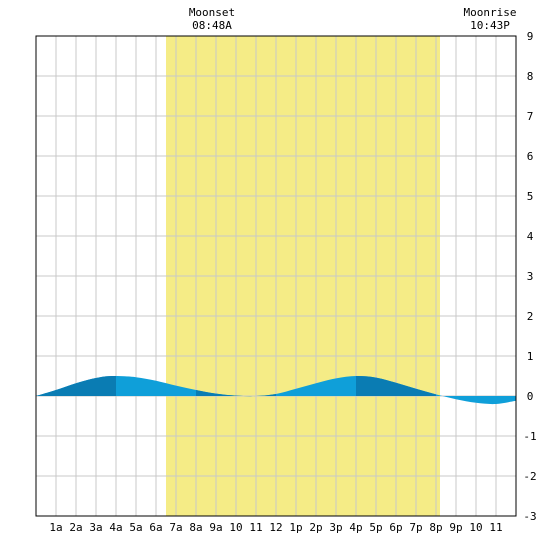 The width and height of the screenshot is (550, 550). I want to click on x-tick-label: 5p, so click(375, 527).